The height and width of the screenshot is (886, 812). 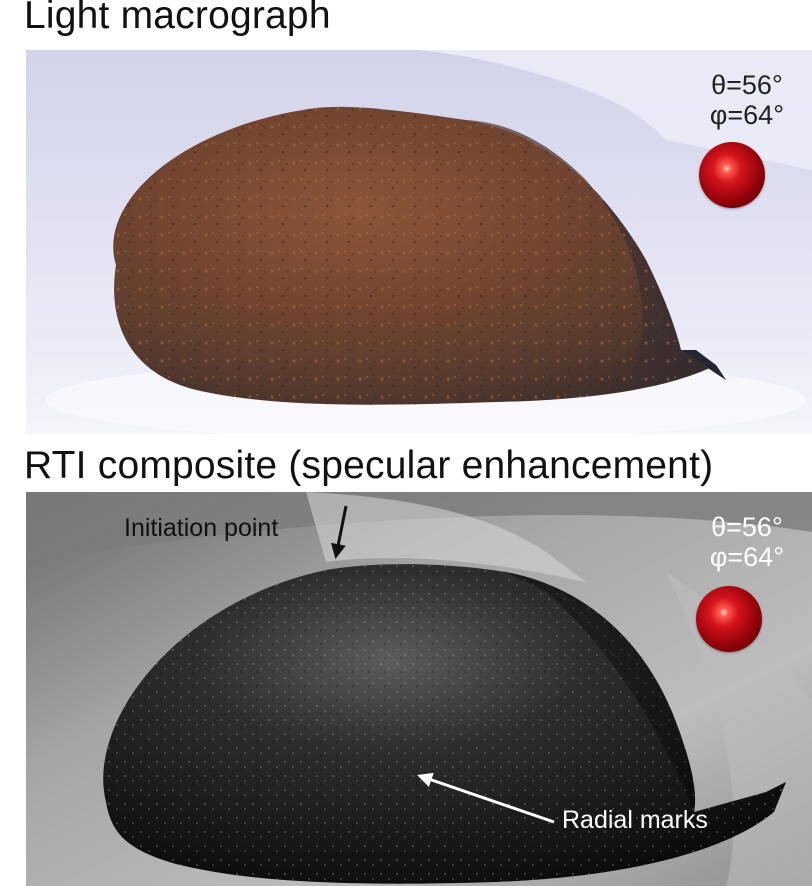 What do you see at coordinates (201, 528) in the screenshot?
I see `initiation-point-label: Initiation point` at bounding box center [201, 528].